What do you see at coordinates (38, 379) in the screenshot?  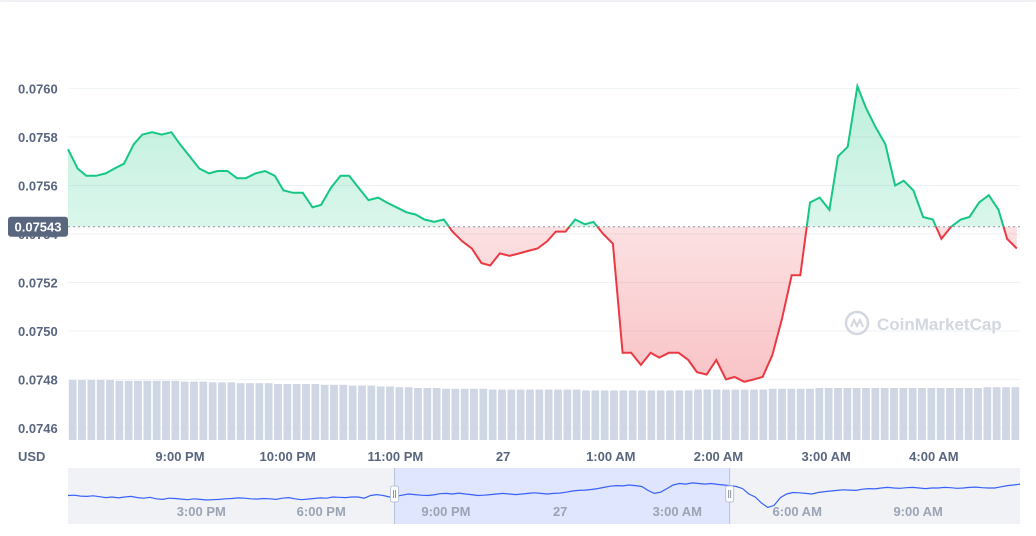 I see `y-tick-label: 0.0748` at bounding box center [38, 379].